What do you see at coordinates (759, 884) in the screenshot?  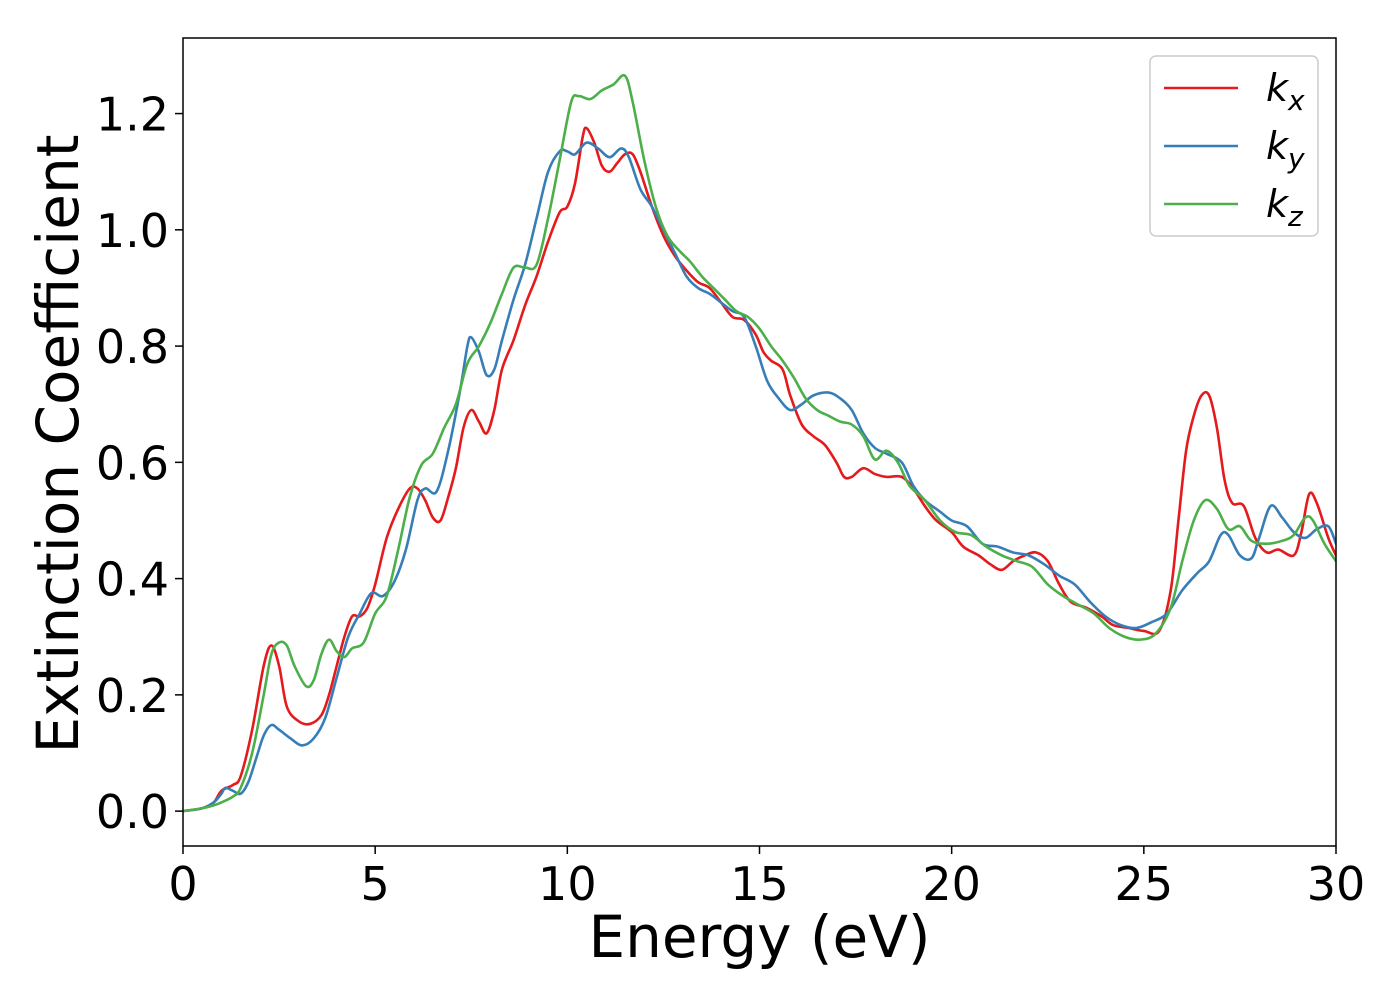 I see `x-tick-label: 15` at bounding box center [759, 884].